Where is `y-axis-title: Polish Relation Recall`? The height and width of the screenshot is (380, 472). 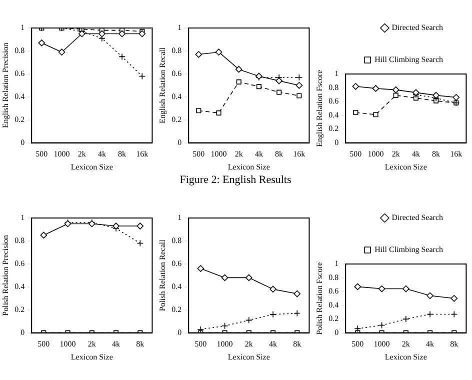
y-axis-title: Polish Relation Recall is located at coordinates (162, 275).